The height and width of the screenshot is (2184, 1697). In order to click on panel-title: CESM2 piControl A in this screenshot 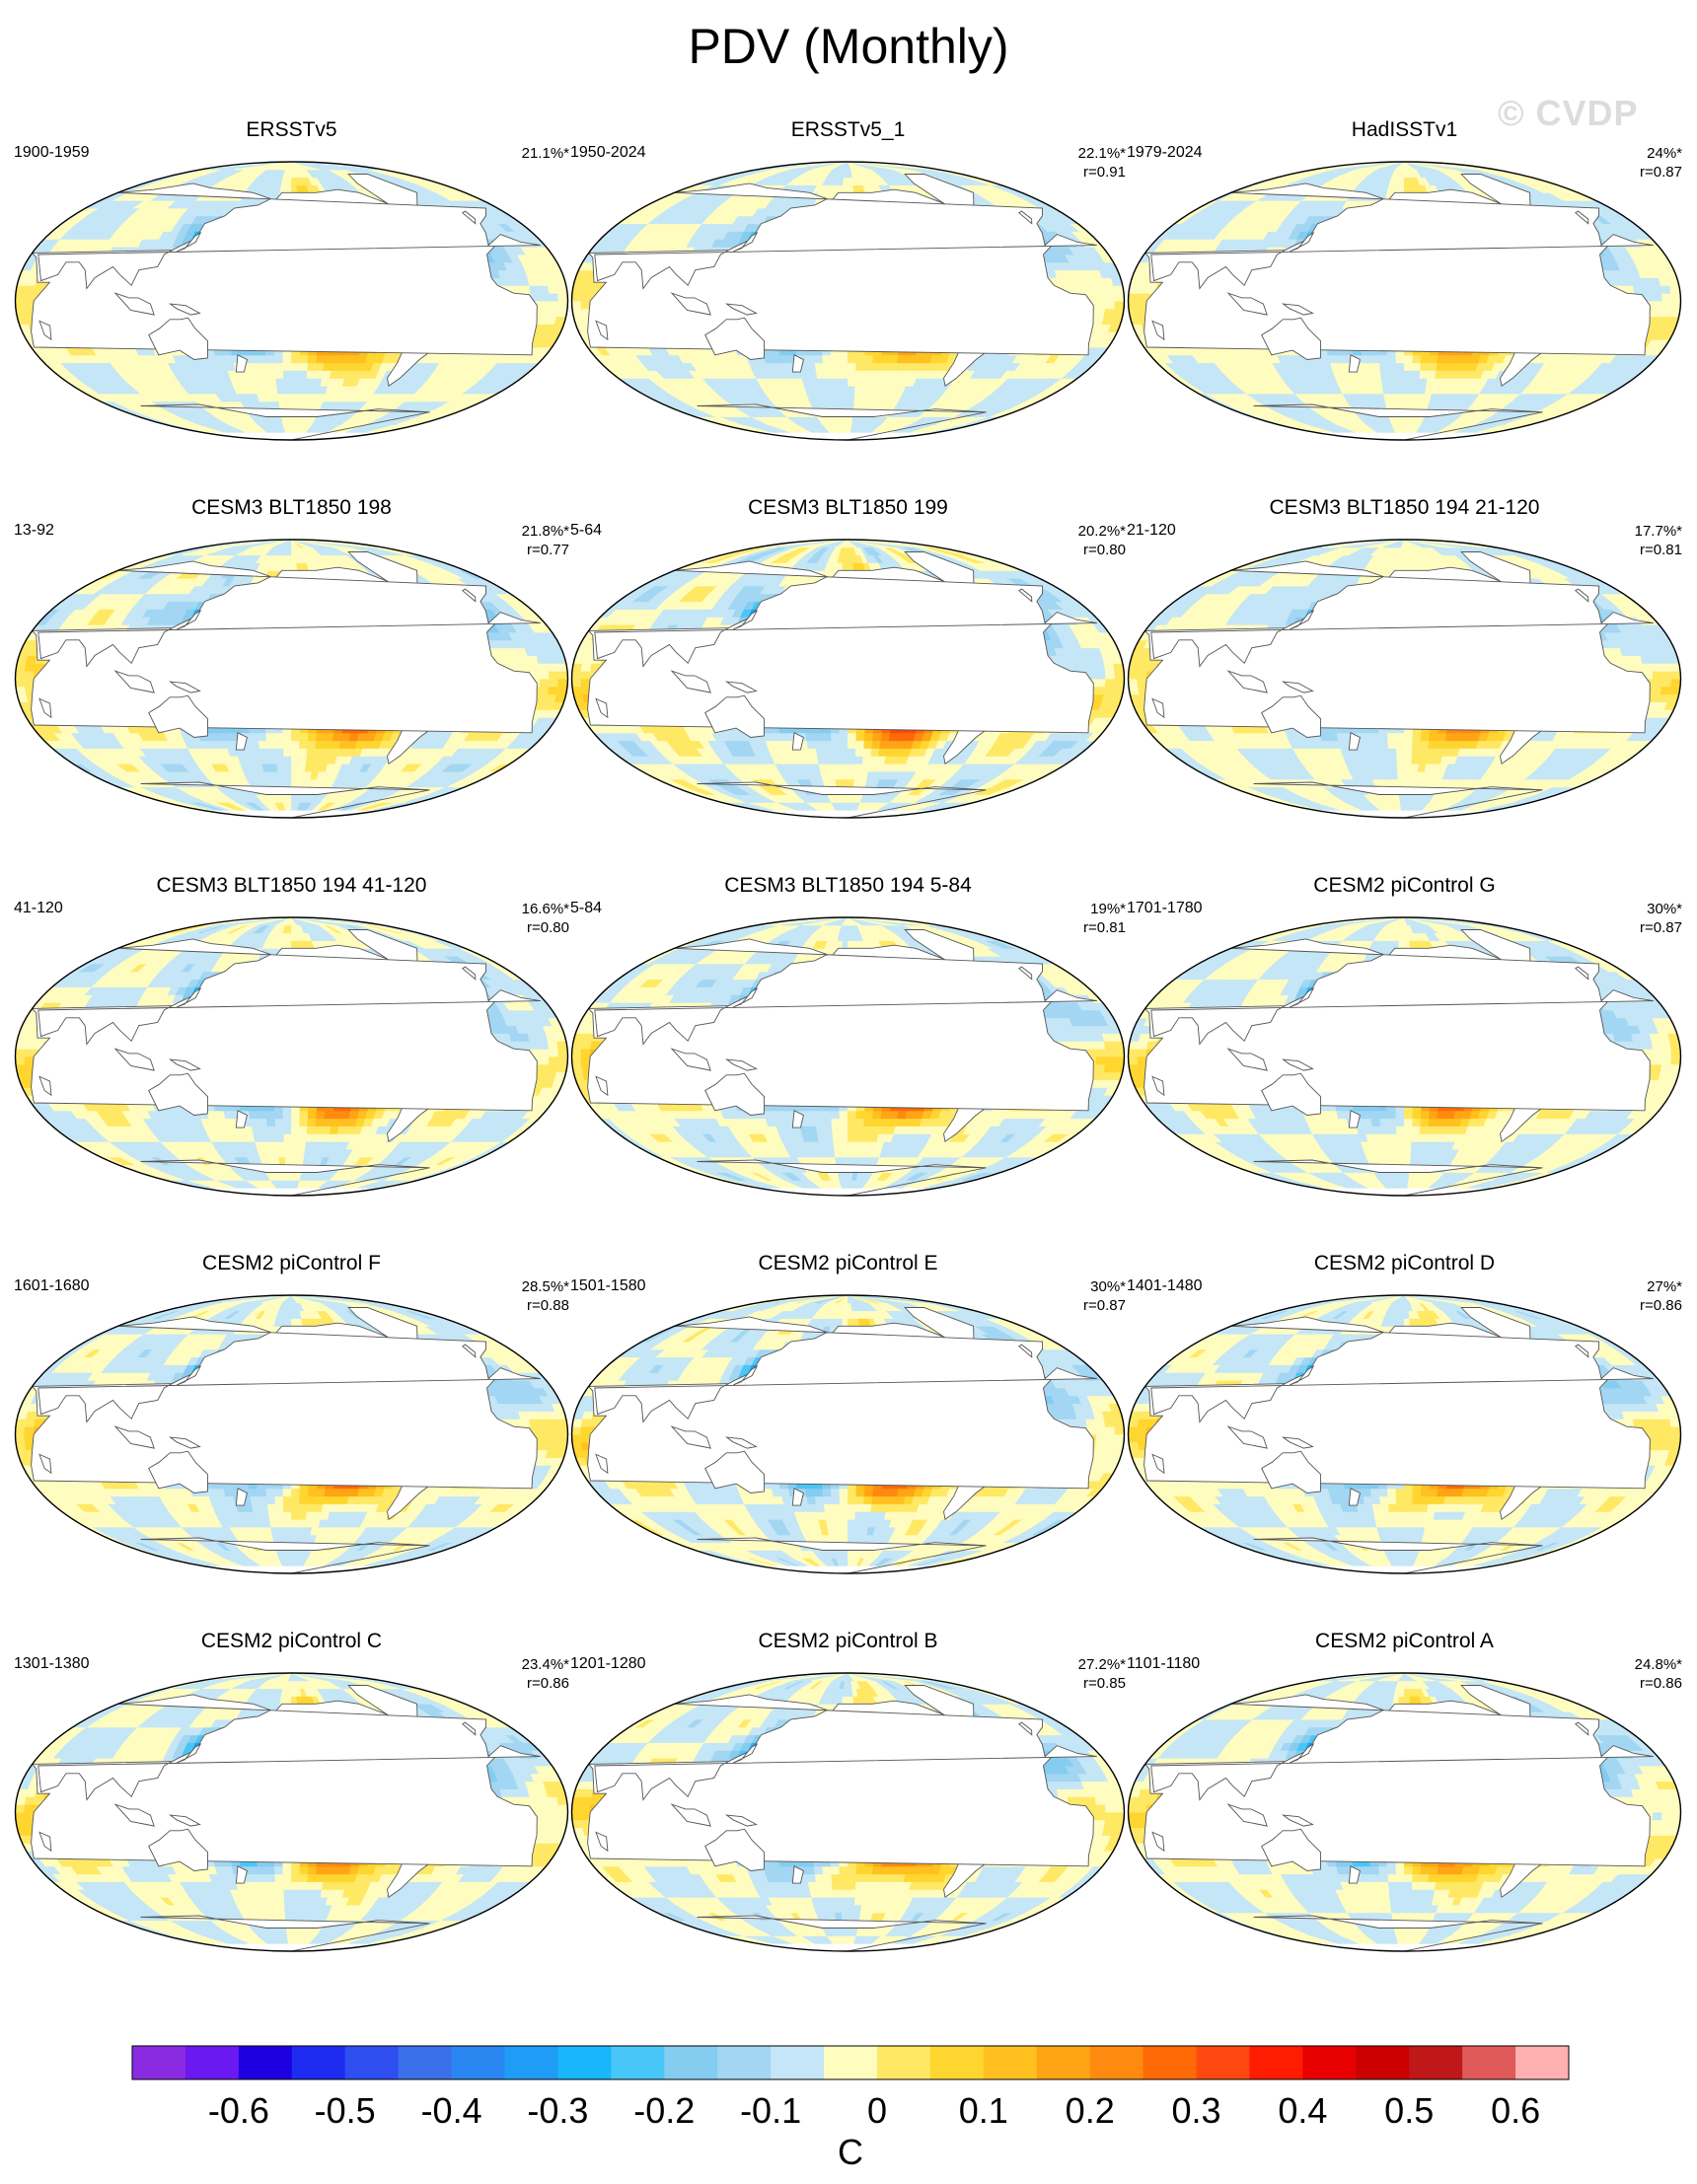, I will do `click(1404, 1641)`.